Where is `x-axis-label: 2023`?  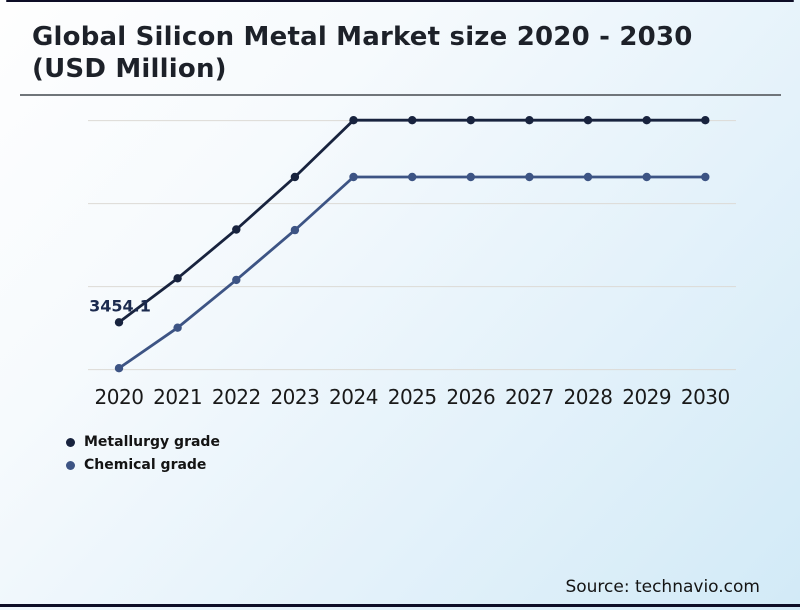 x-axis-label: 2023 is located at coordinates (294, 397).